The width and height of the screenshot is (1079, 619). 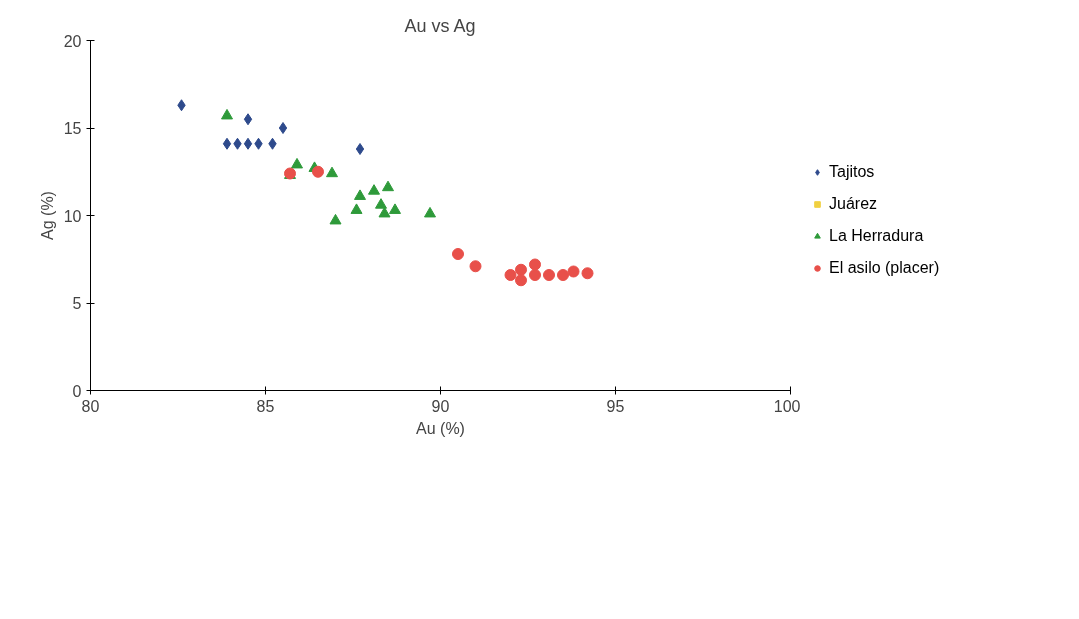 What do you see at coordinates (852, 172) in the screenshot?
I see `legend-label: Tajitos` at bounding box center [852, 172].